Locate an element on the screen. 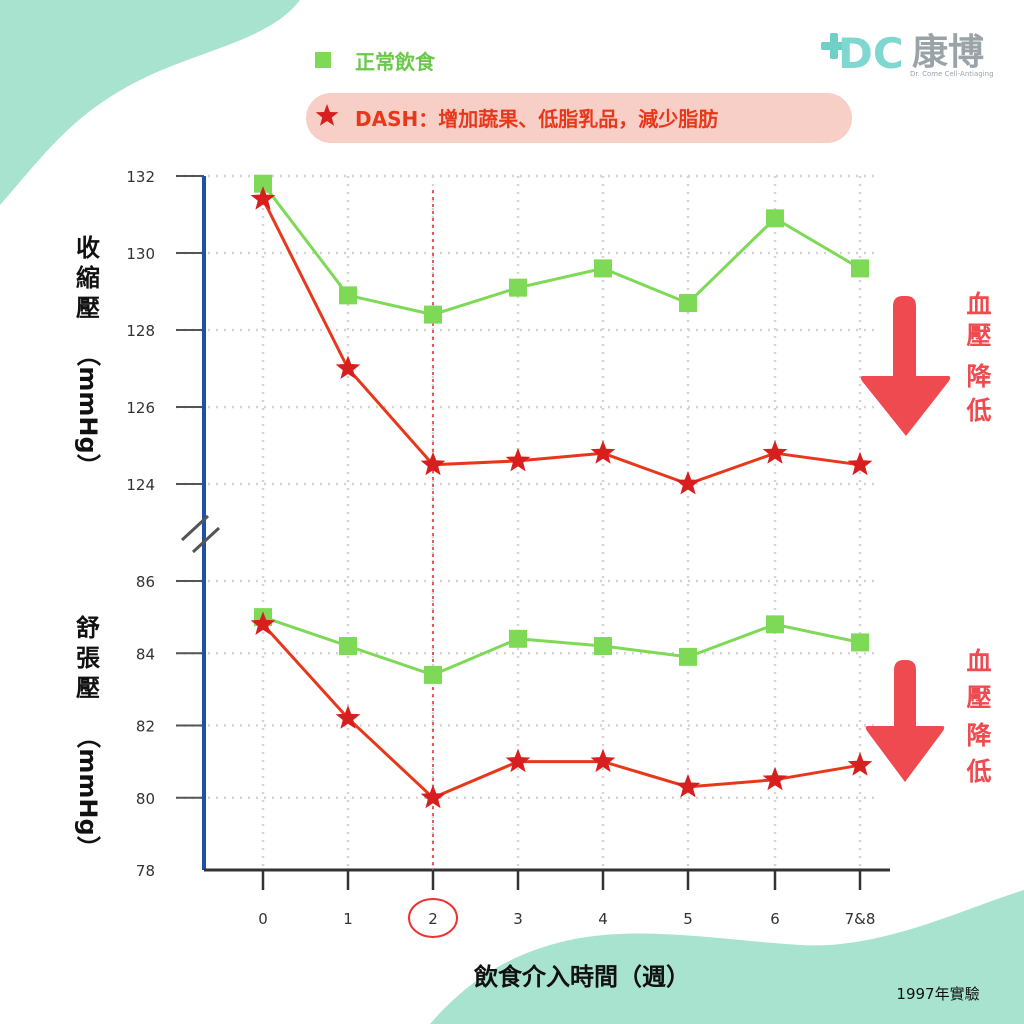 This screenshot has height=1024, width=1024. diastolic-axis-title: 舒 張 壓 （mmHg） is located at coordinates (88, 737).